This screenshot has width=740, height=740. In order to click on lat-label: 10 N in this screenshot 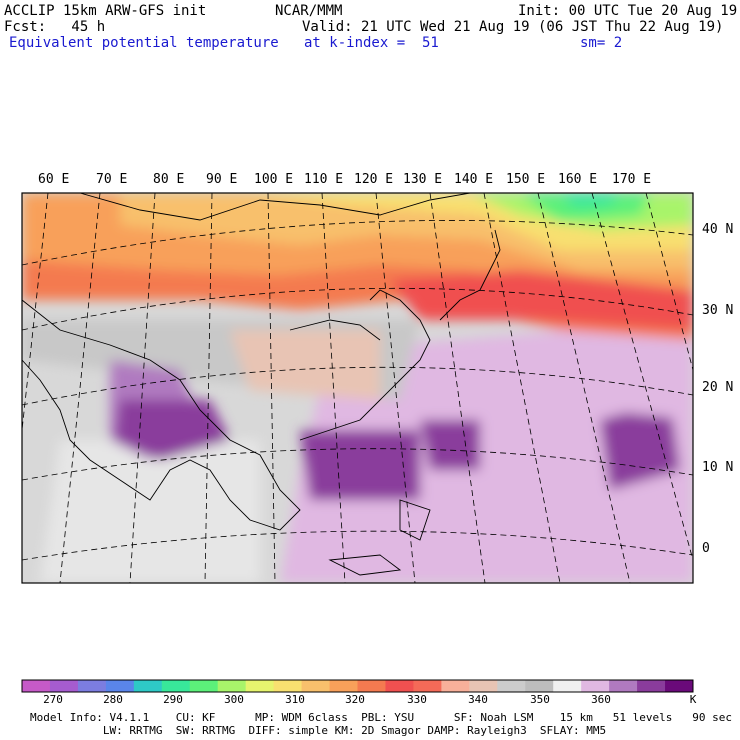, I will do `click(718, 467)`.